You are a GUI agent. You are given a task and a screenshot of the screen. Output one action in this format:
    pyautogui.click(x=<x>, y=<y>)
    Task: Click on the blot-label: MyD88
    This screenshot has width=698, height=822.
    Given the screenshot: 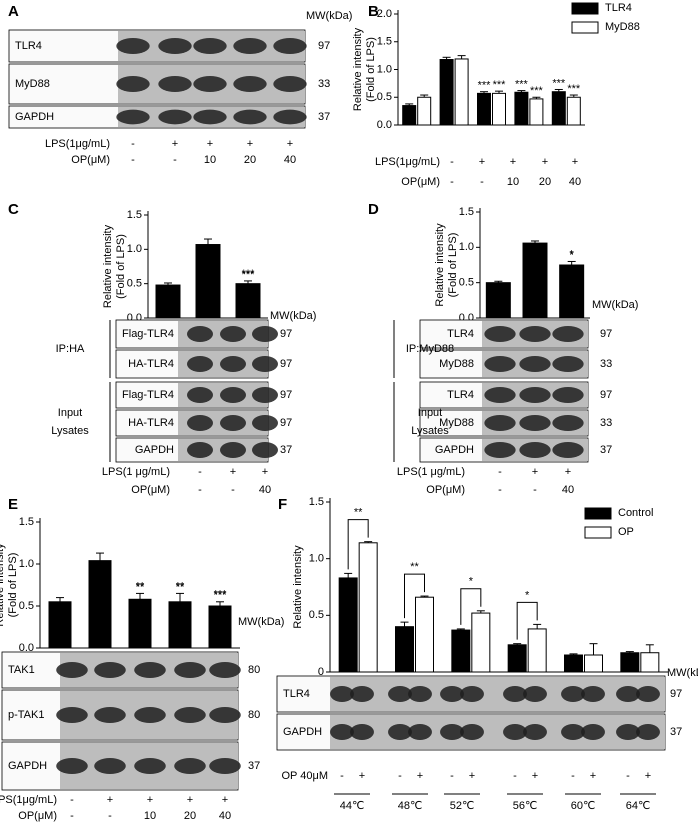 What is the action you would take?
    pyautogui.click(x=456, y=364)
    